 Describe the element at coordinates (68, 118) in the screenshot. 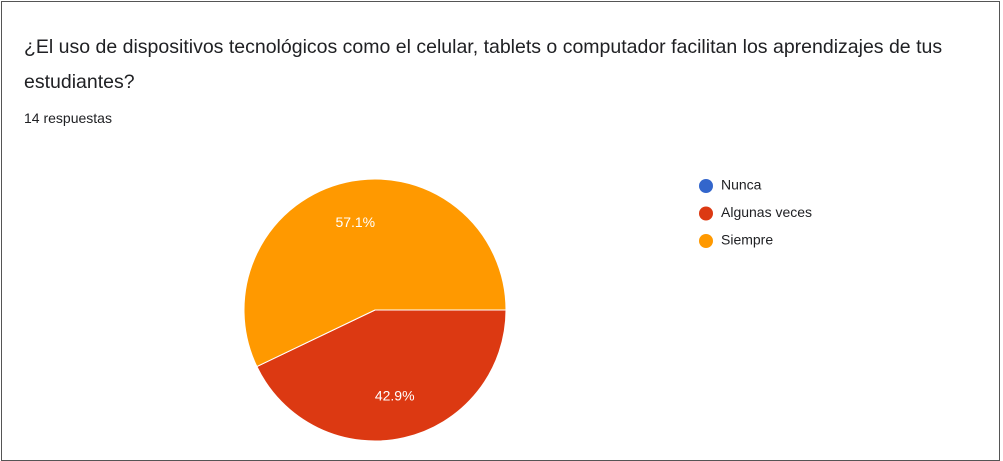

I see `response-count: 14 respuestas` at that location.